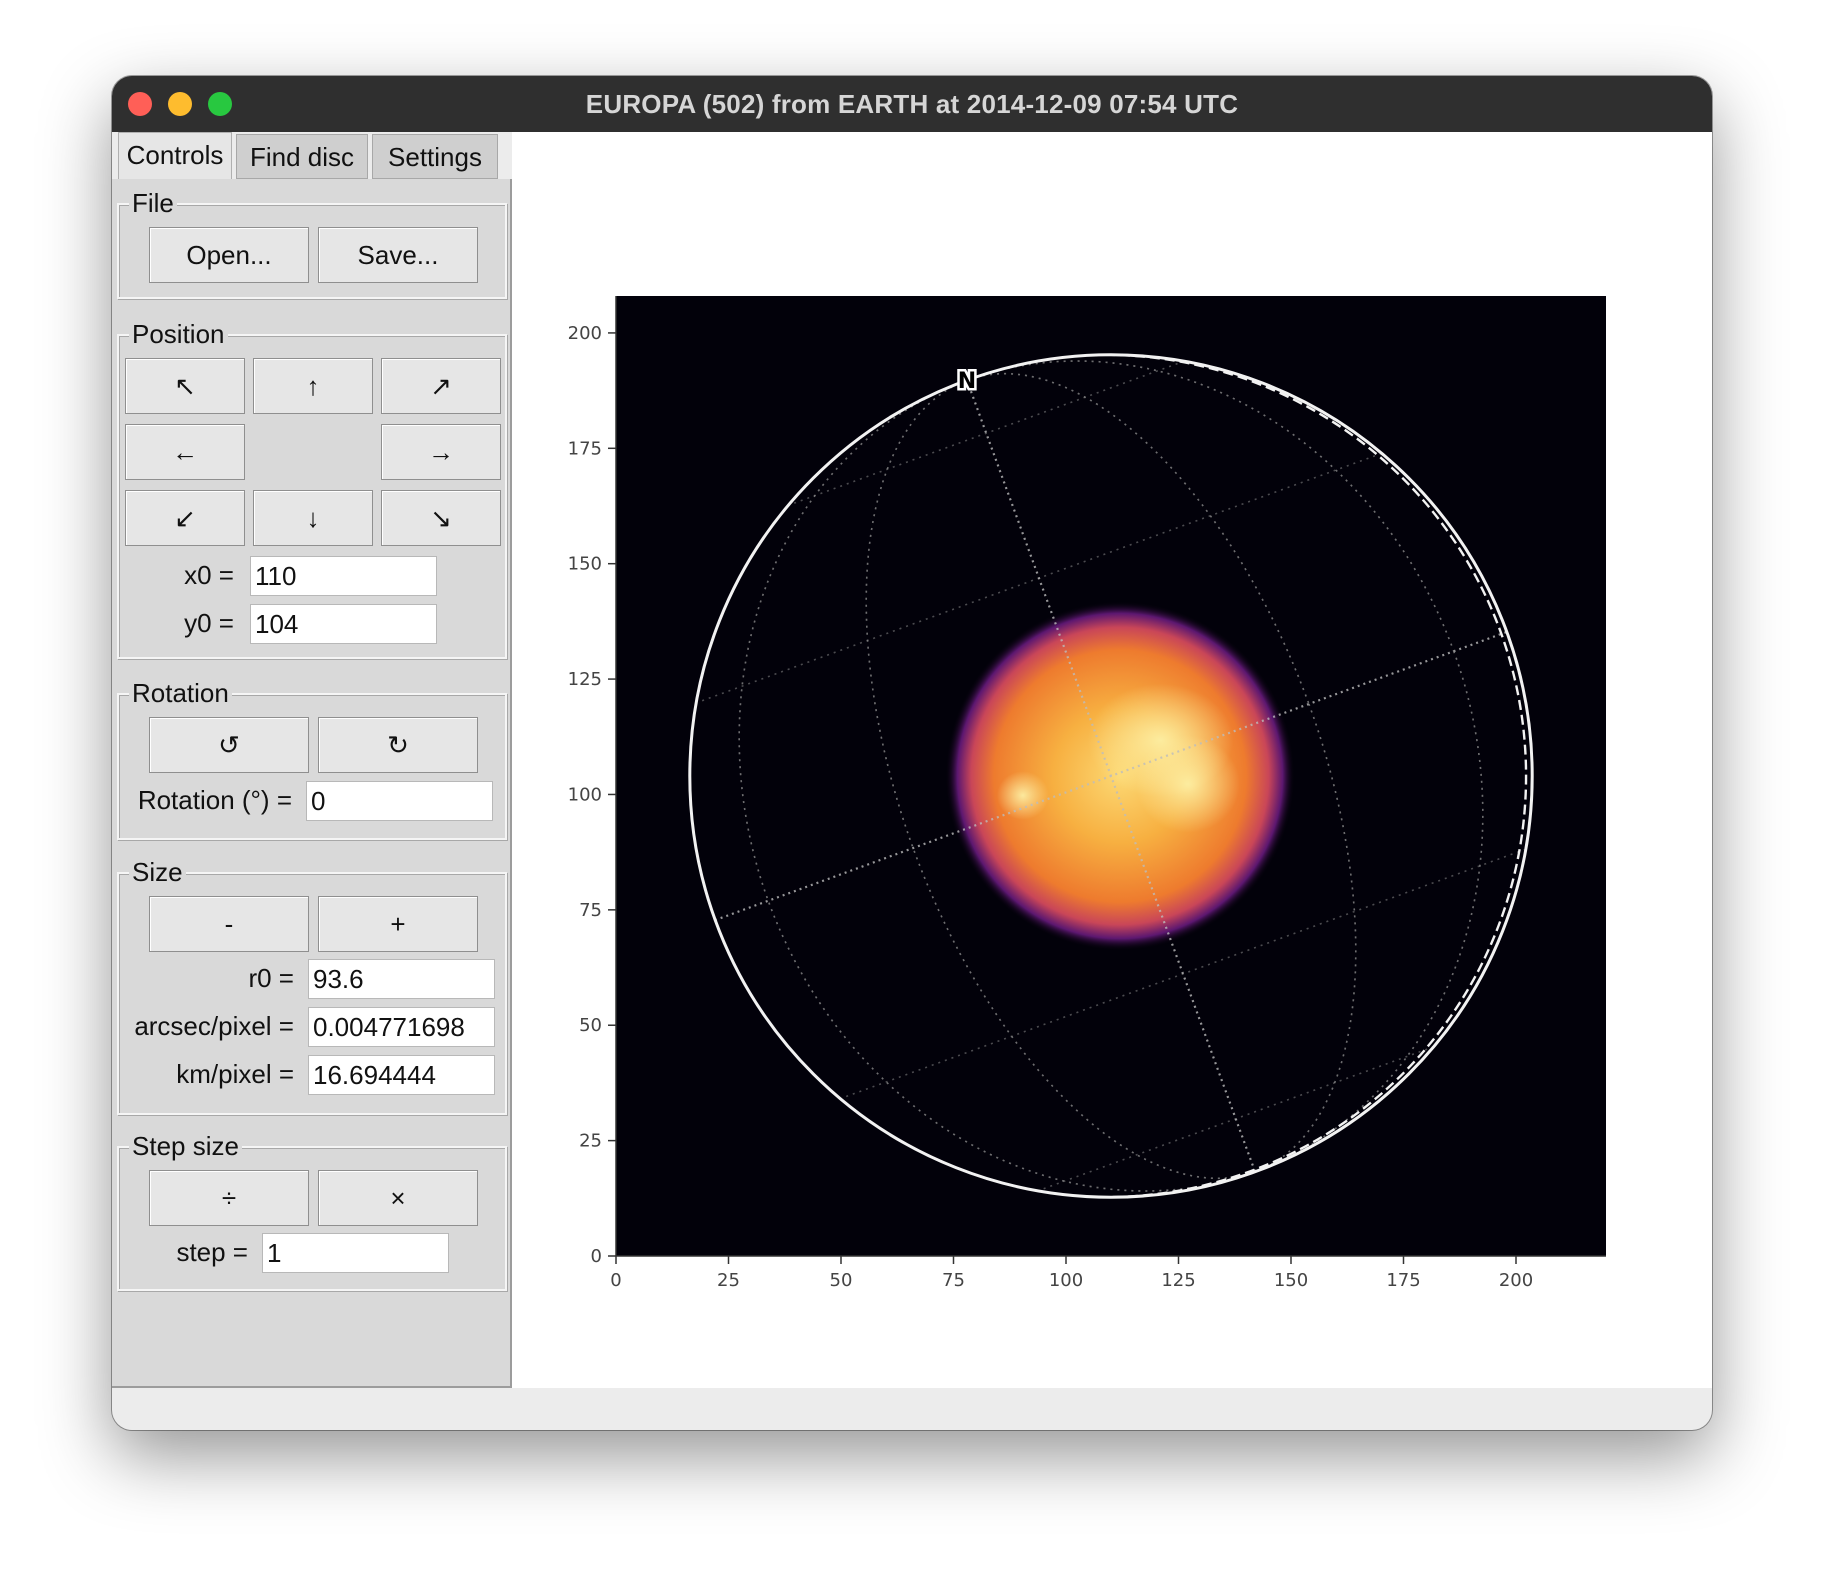 The width and height of the screenshot is (1824, 1580). Describe the element at coordinates (343, 624) in the screenshot. I see `y0-input` at that location.